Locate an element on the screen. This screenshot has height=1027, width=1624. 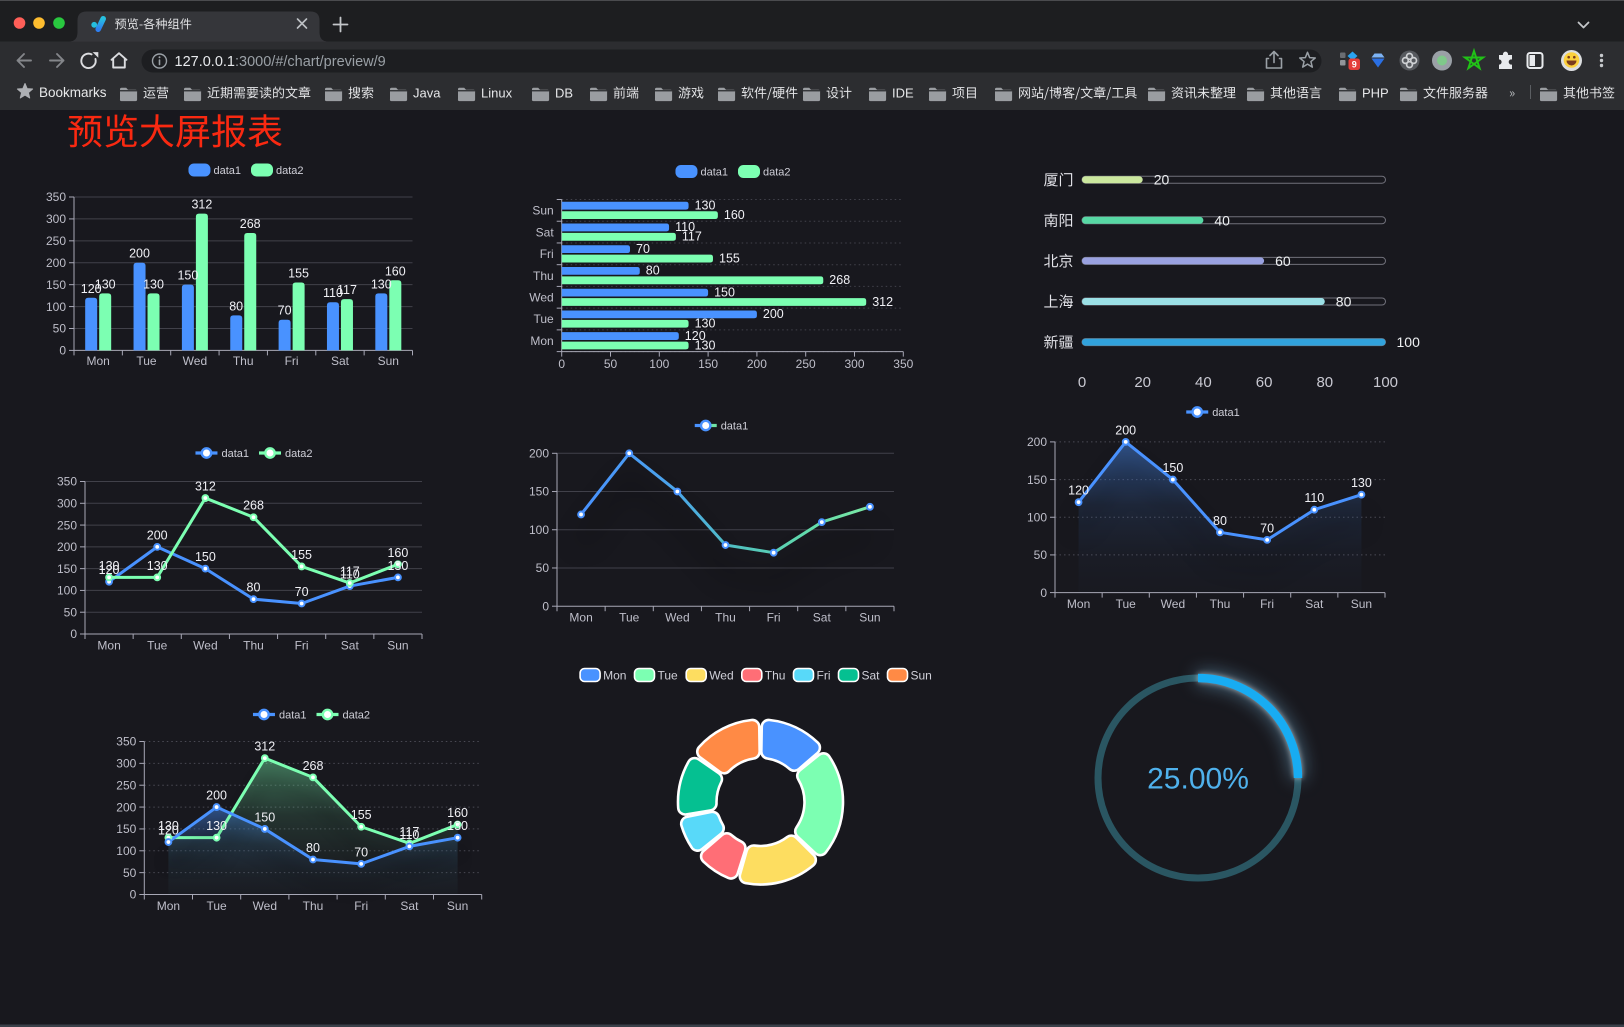
svg-text: 60 is located at coordinates (1264, 382).